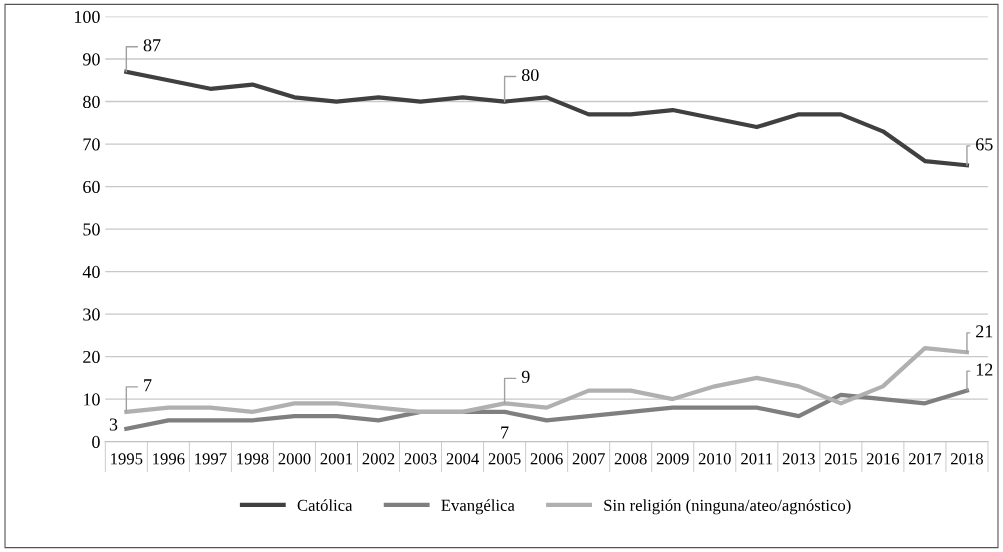 This screenshot has width=1003, height=552. What do you see at coordinates (325, 505) in the screenshot?
I see `legend-label: Católica` at bounding box center [325, 505].